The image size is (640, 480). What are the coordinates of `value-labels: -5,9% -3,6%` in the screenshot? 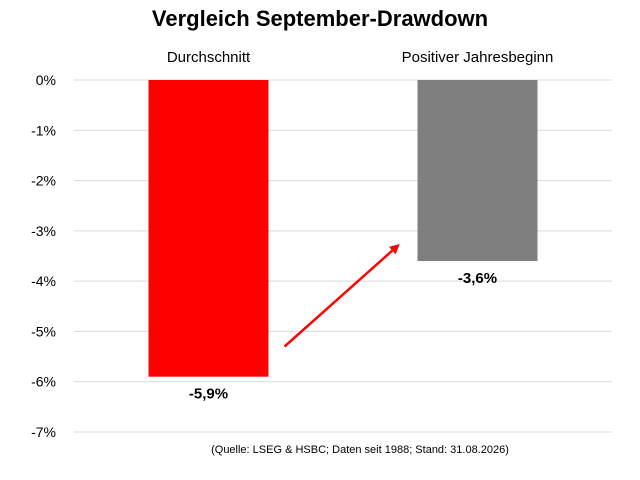 It's located at (343, 336).